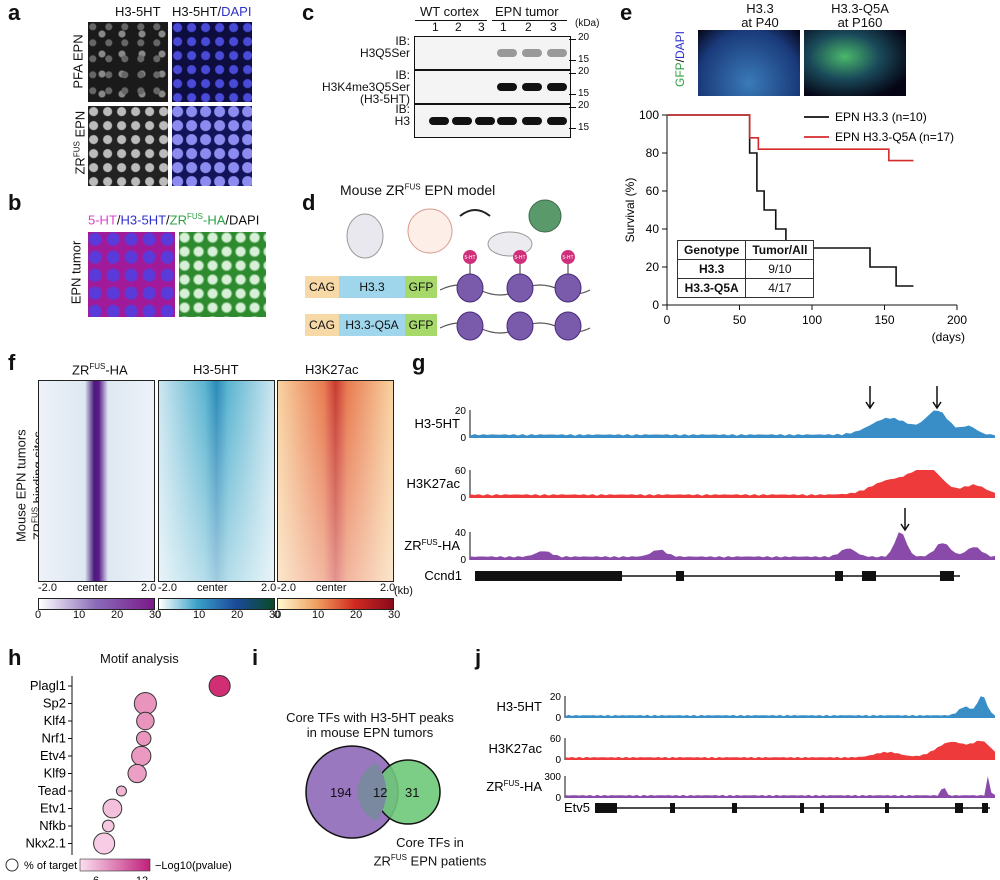 This screenshot has height=880, width=1000. What do you see at coordinates (92, 588) in the screenshot?
I see `heatmap-x-tick-label: center` at bounding box center [92, 588].